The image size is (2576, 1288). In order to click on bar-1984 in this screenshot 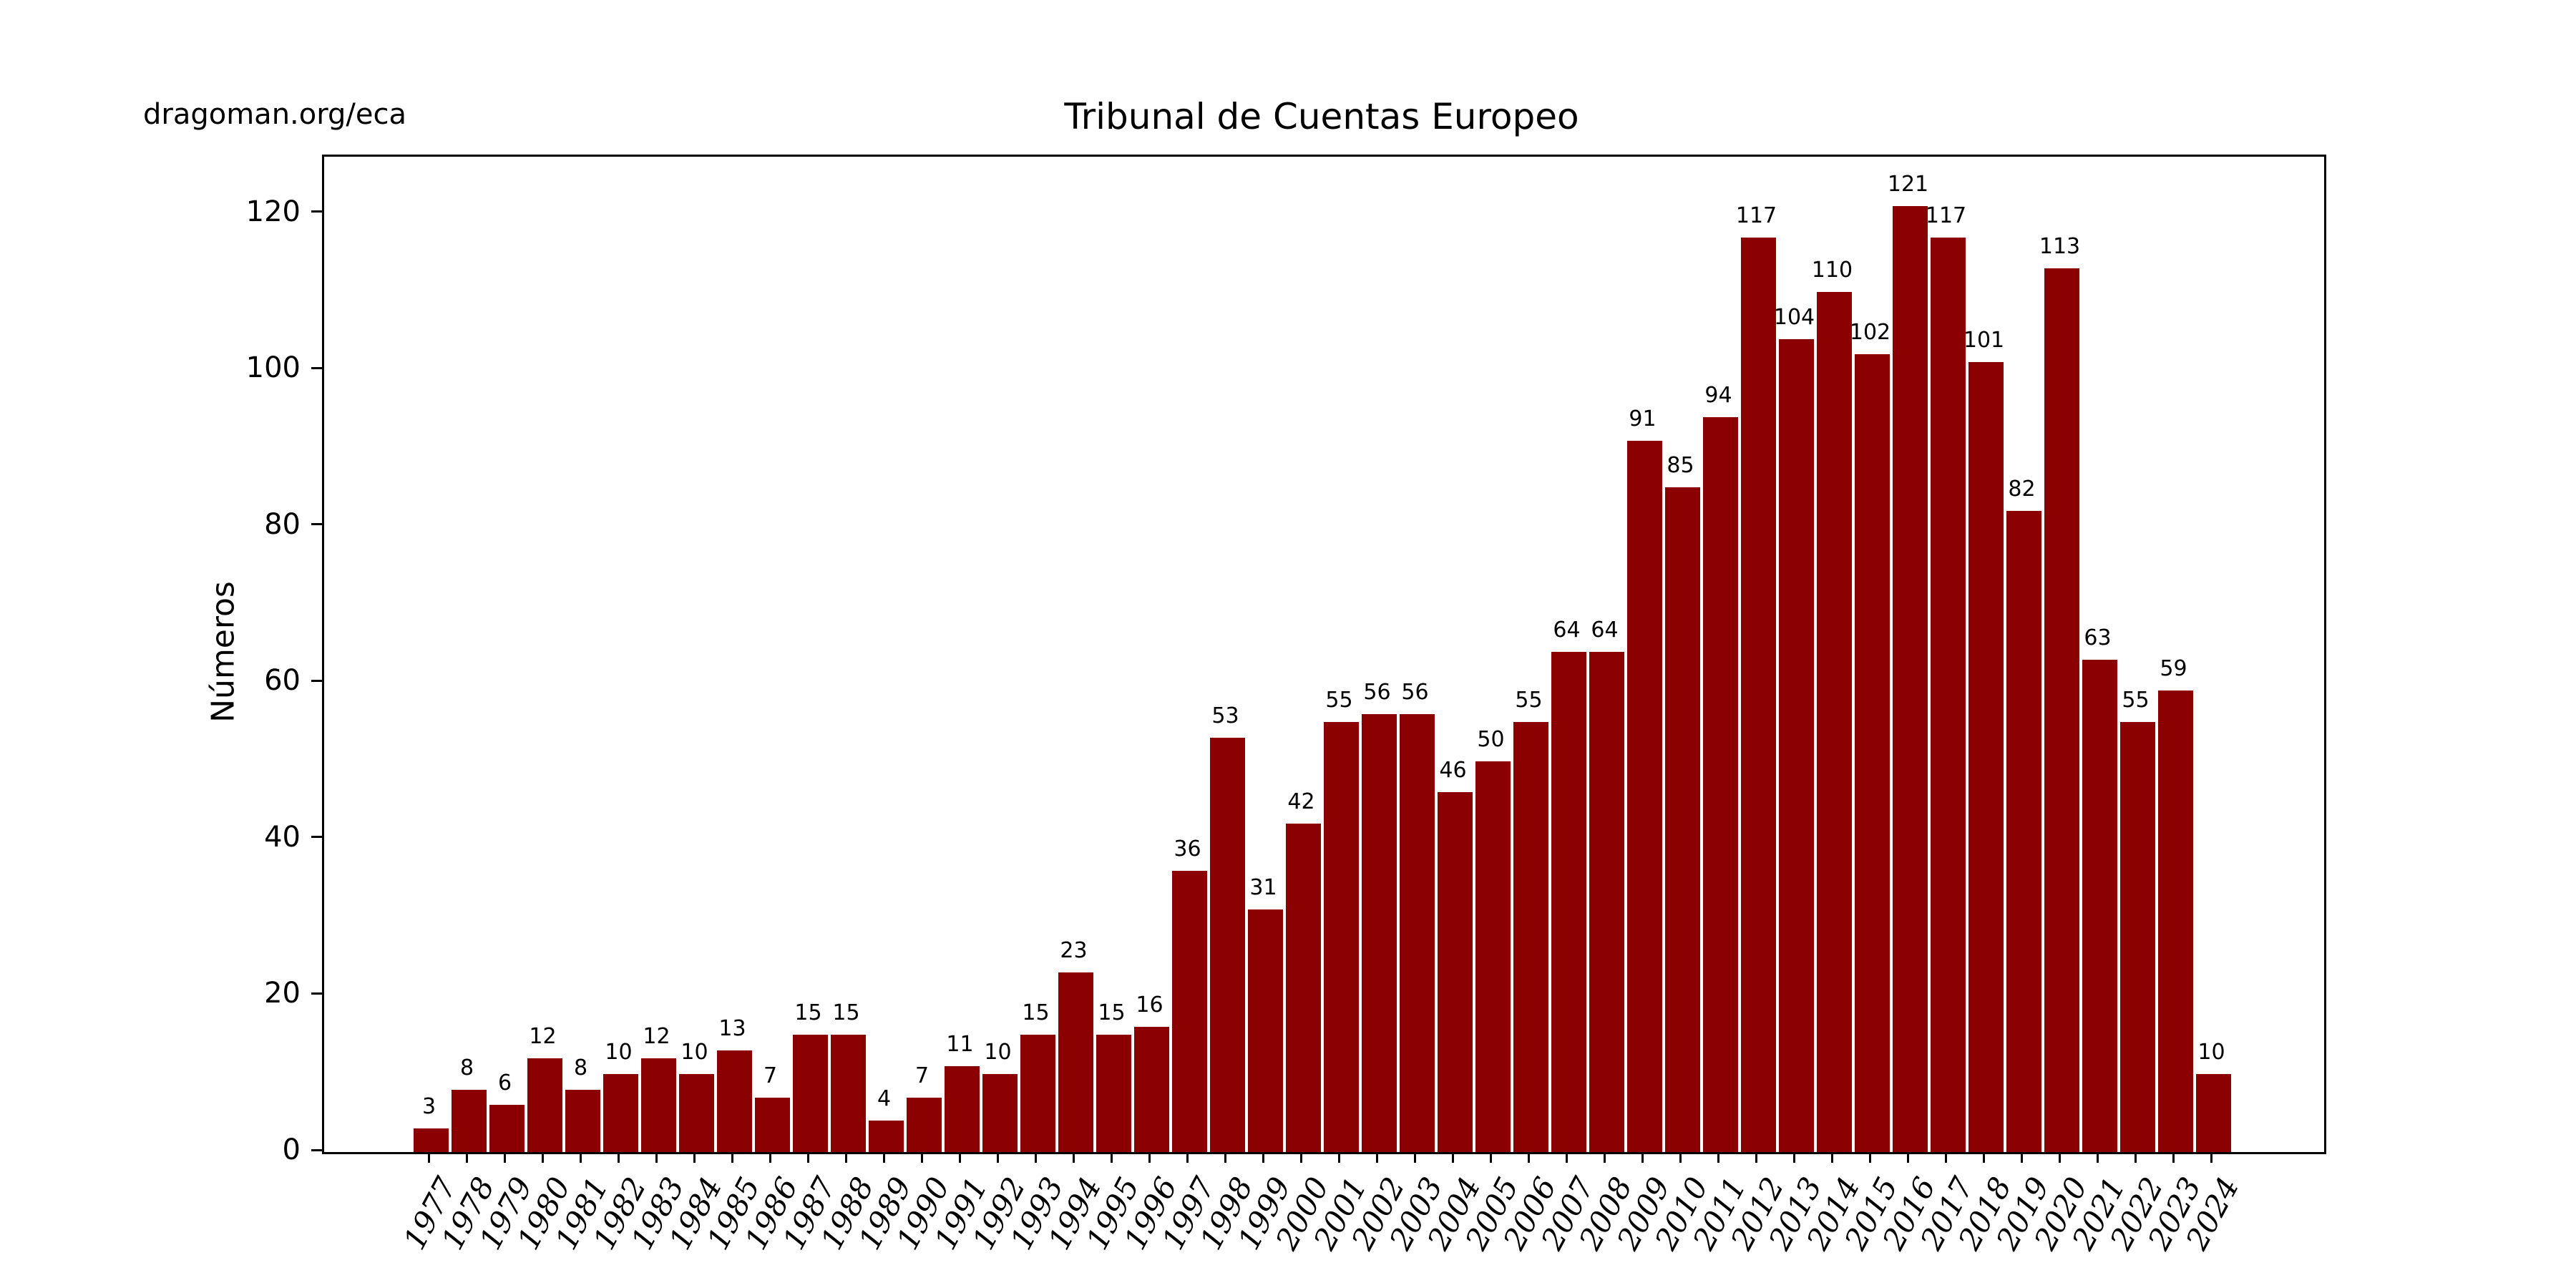, I will do `click(696, 1112)`.